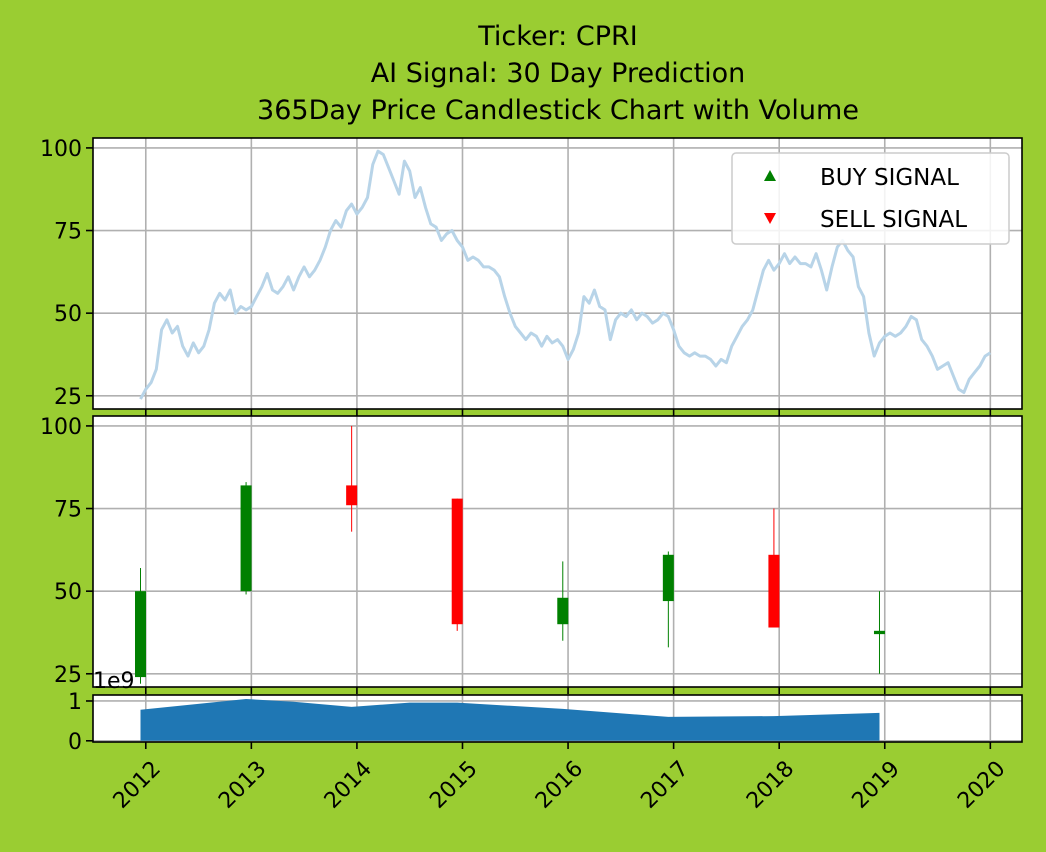 The image size is (1046, 852). Describe the element at coordinates (114, 681) in the screenshot. I see `volume-scale-label: 1e9` at that location.